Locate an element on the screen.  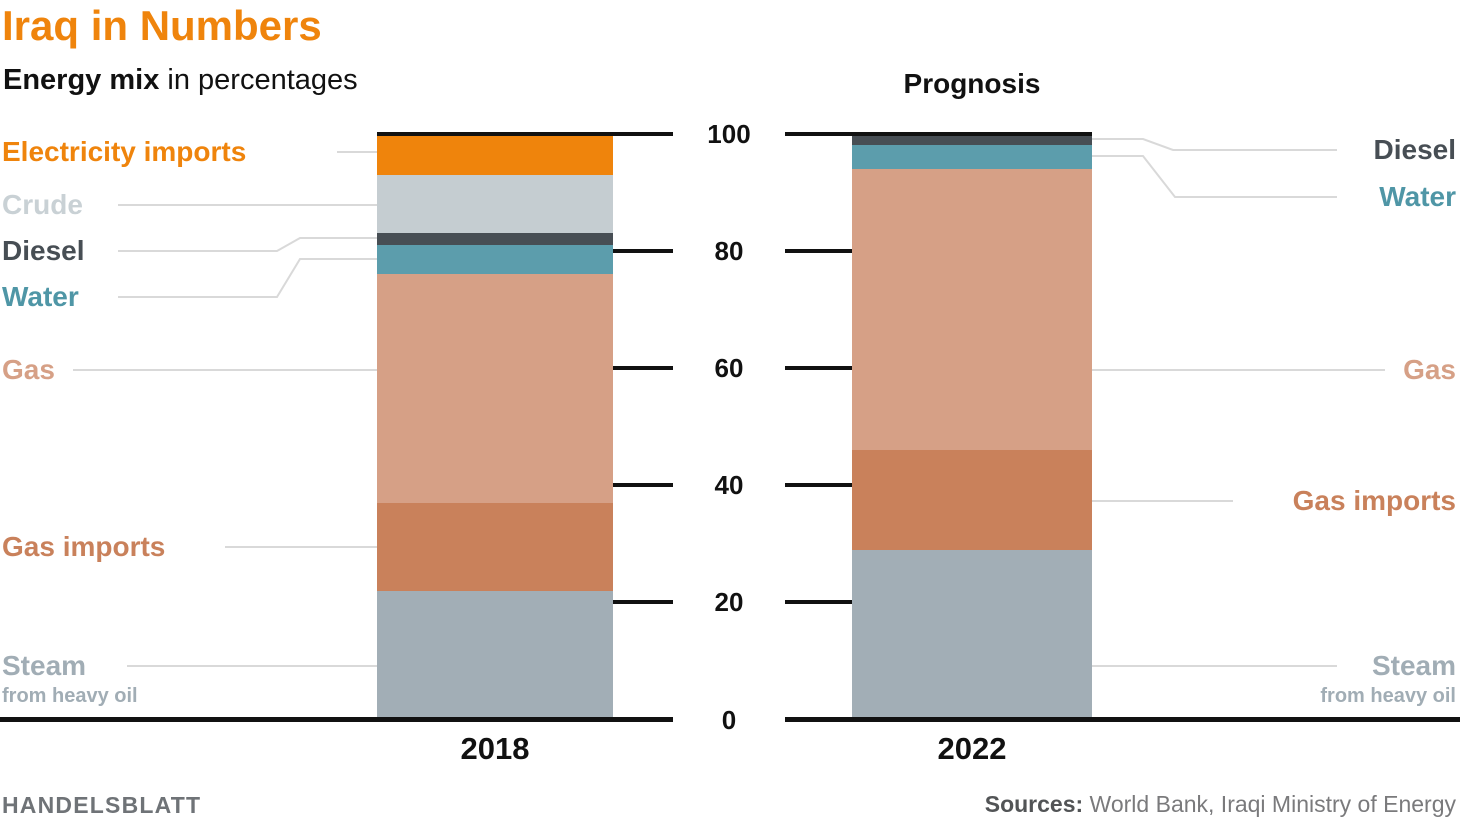
x-axis-label-2018: 2018 is located at coordinates (495, 748).